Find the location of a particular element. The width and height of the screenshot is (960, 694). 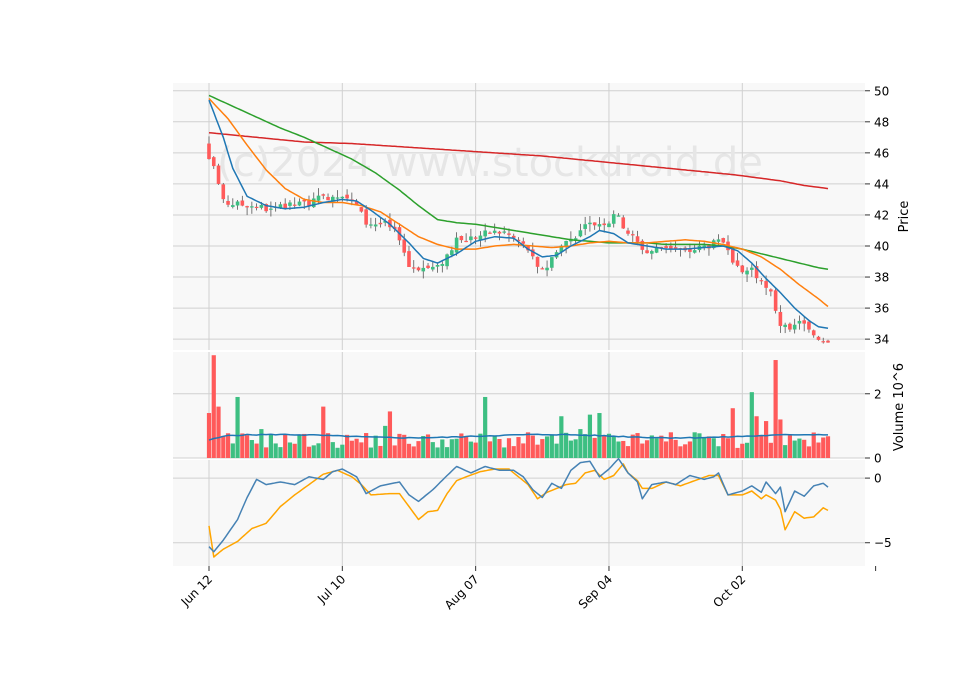

y-tick-label: 0 is located at coordinates (878, 459).